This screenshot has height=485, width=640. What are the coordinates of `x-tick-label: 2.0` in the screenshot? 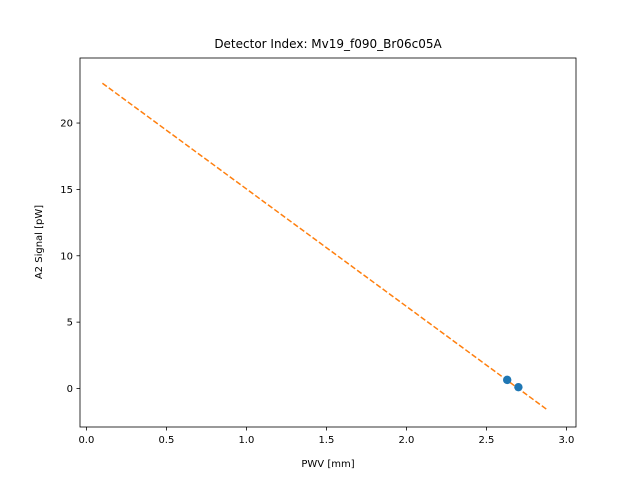 It's located at (406, 440).